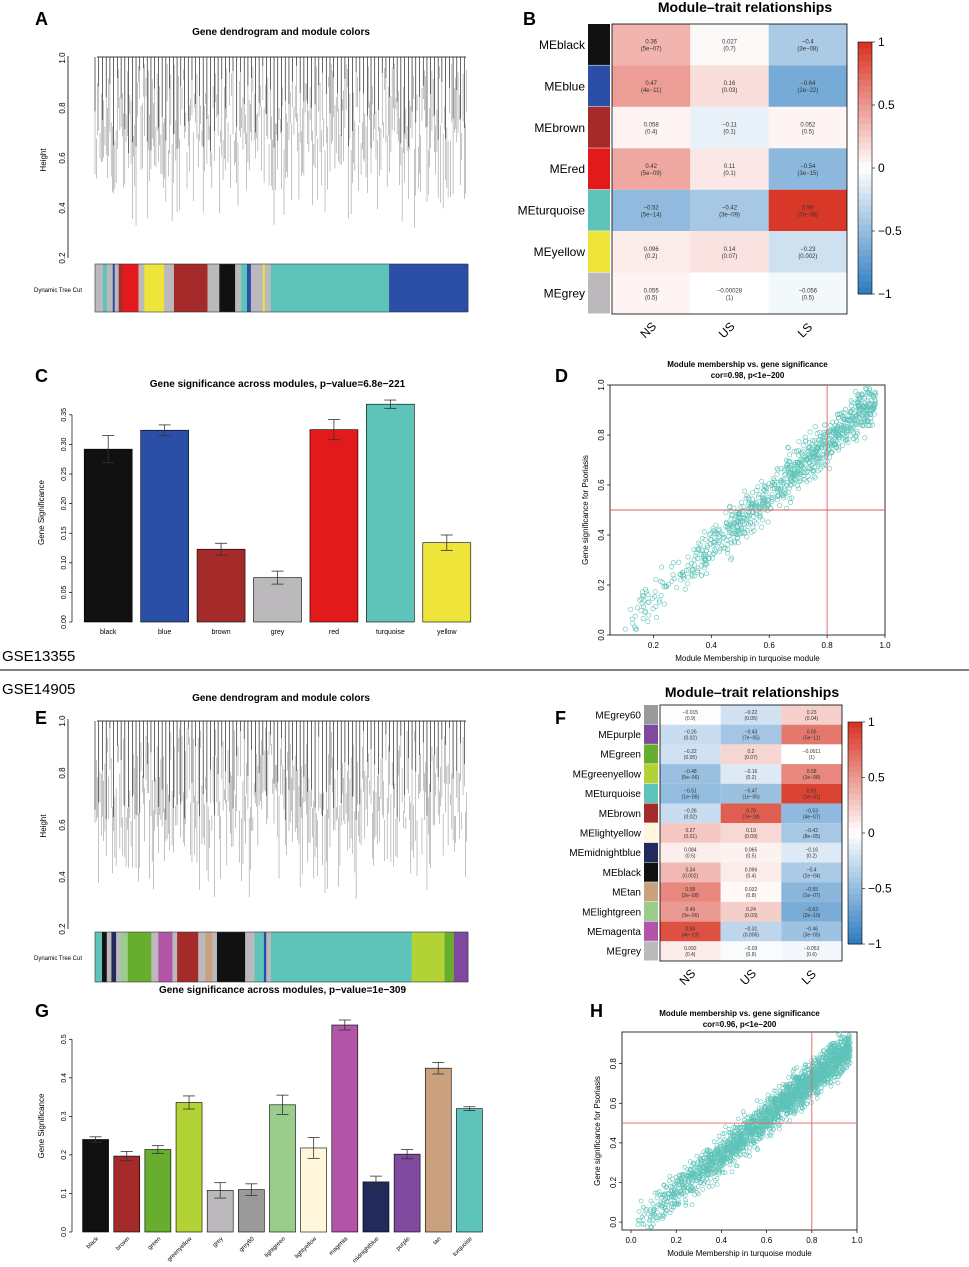  What do you see at coordinates (729, 50) in the screenshot?
I see `heatmap-cell-pvalue: (0.7)` at bounding box center [729, 50].